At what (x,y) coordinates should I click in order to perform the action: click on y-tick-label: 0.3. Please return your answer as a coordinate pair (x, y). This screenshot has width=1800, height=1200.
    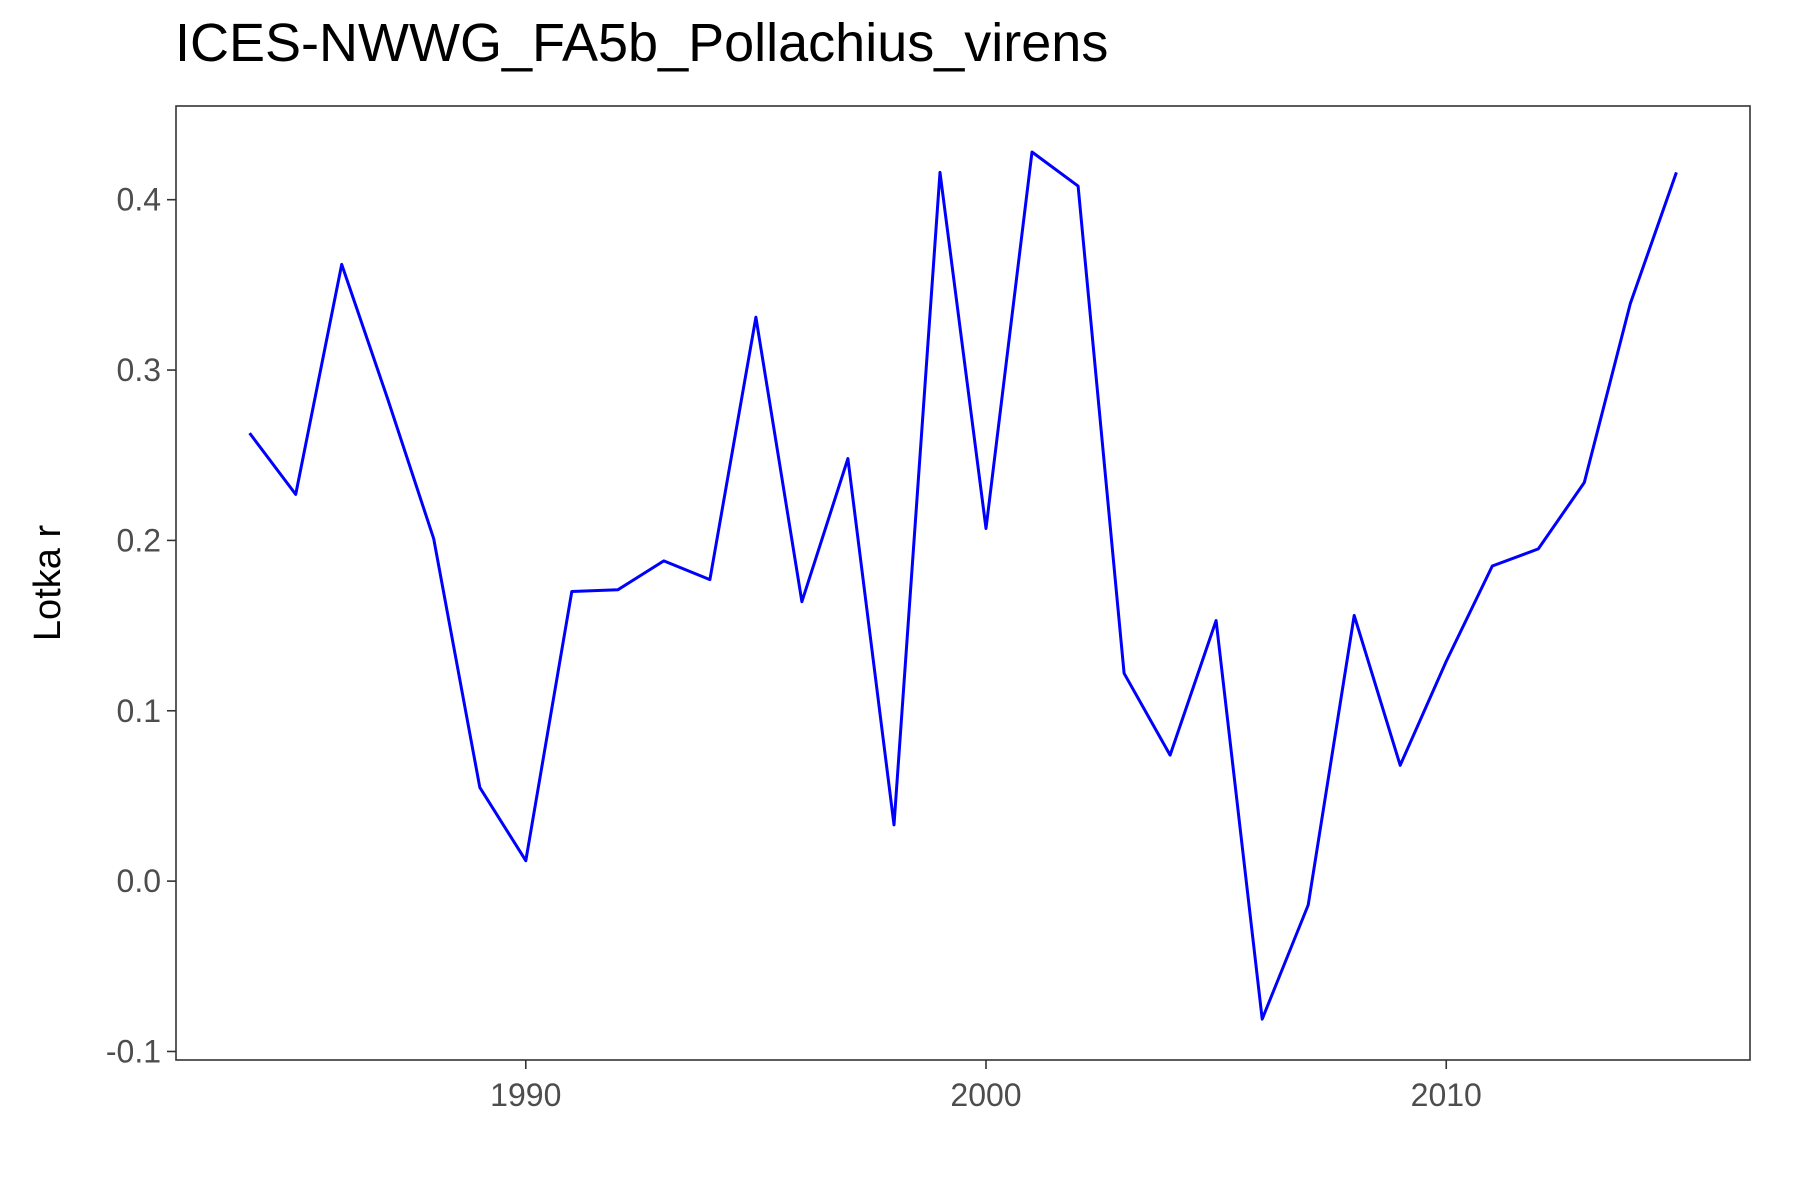
    Looking at the image, I should click on (139, 370).